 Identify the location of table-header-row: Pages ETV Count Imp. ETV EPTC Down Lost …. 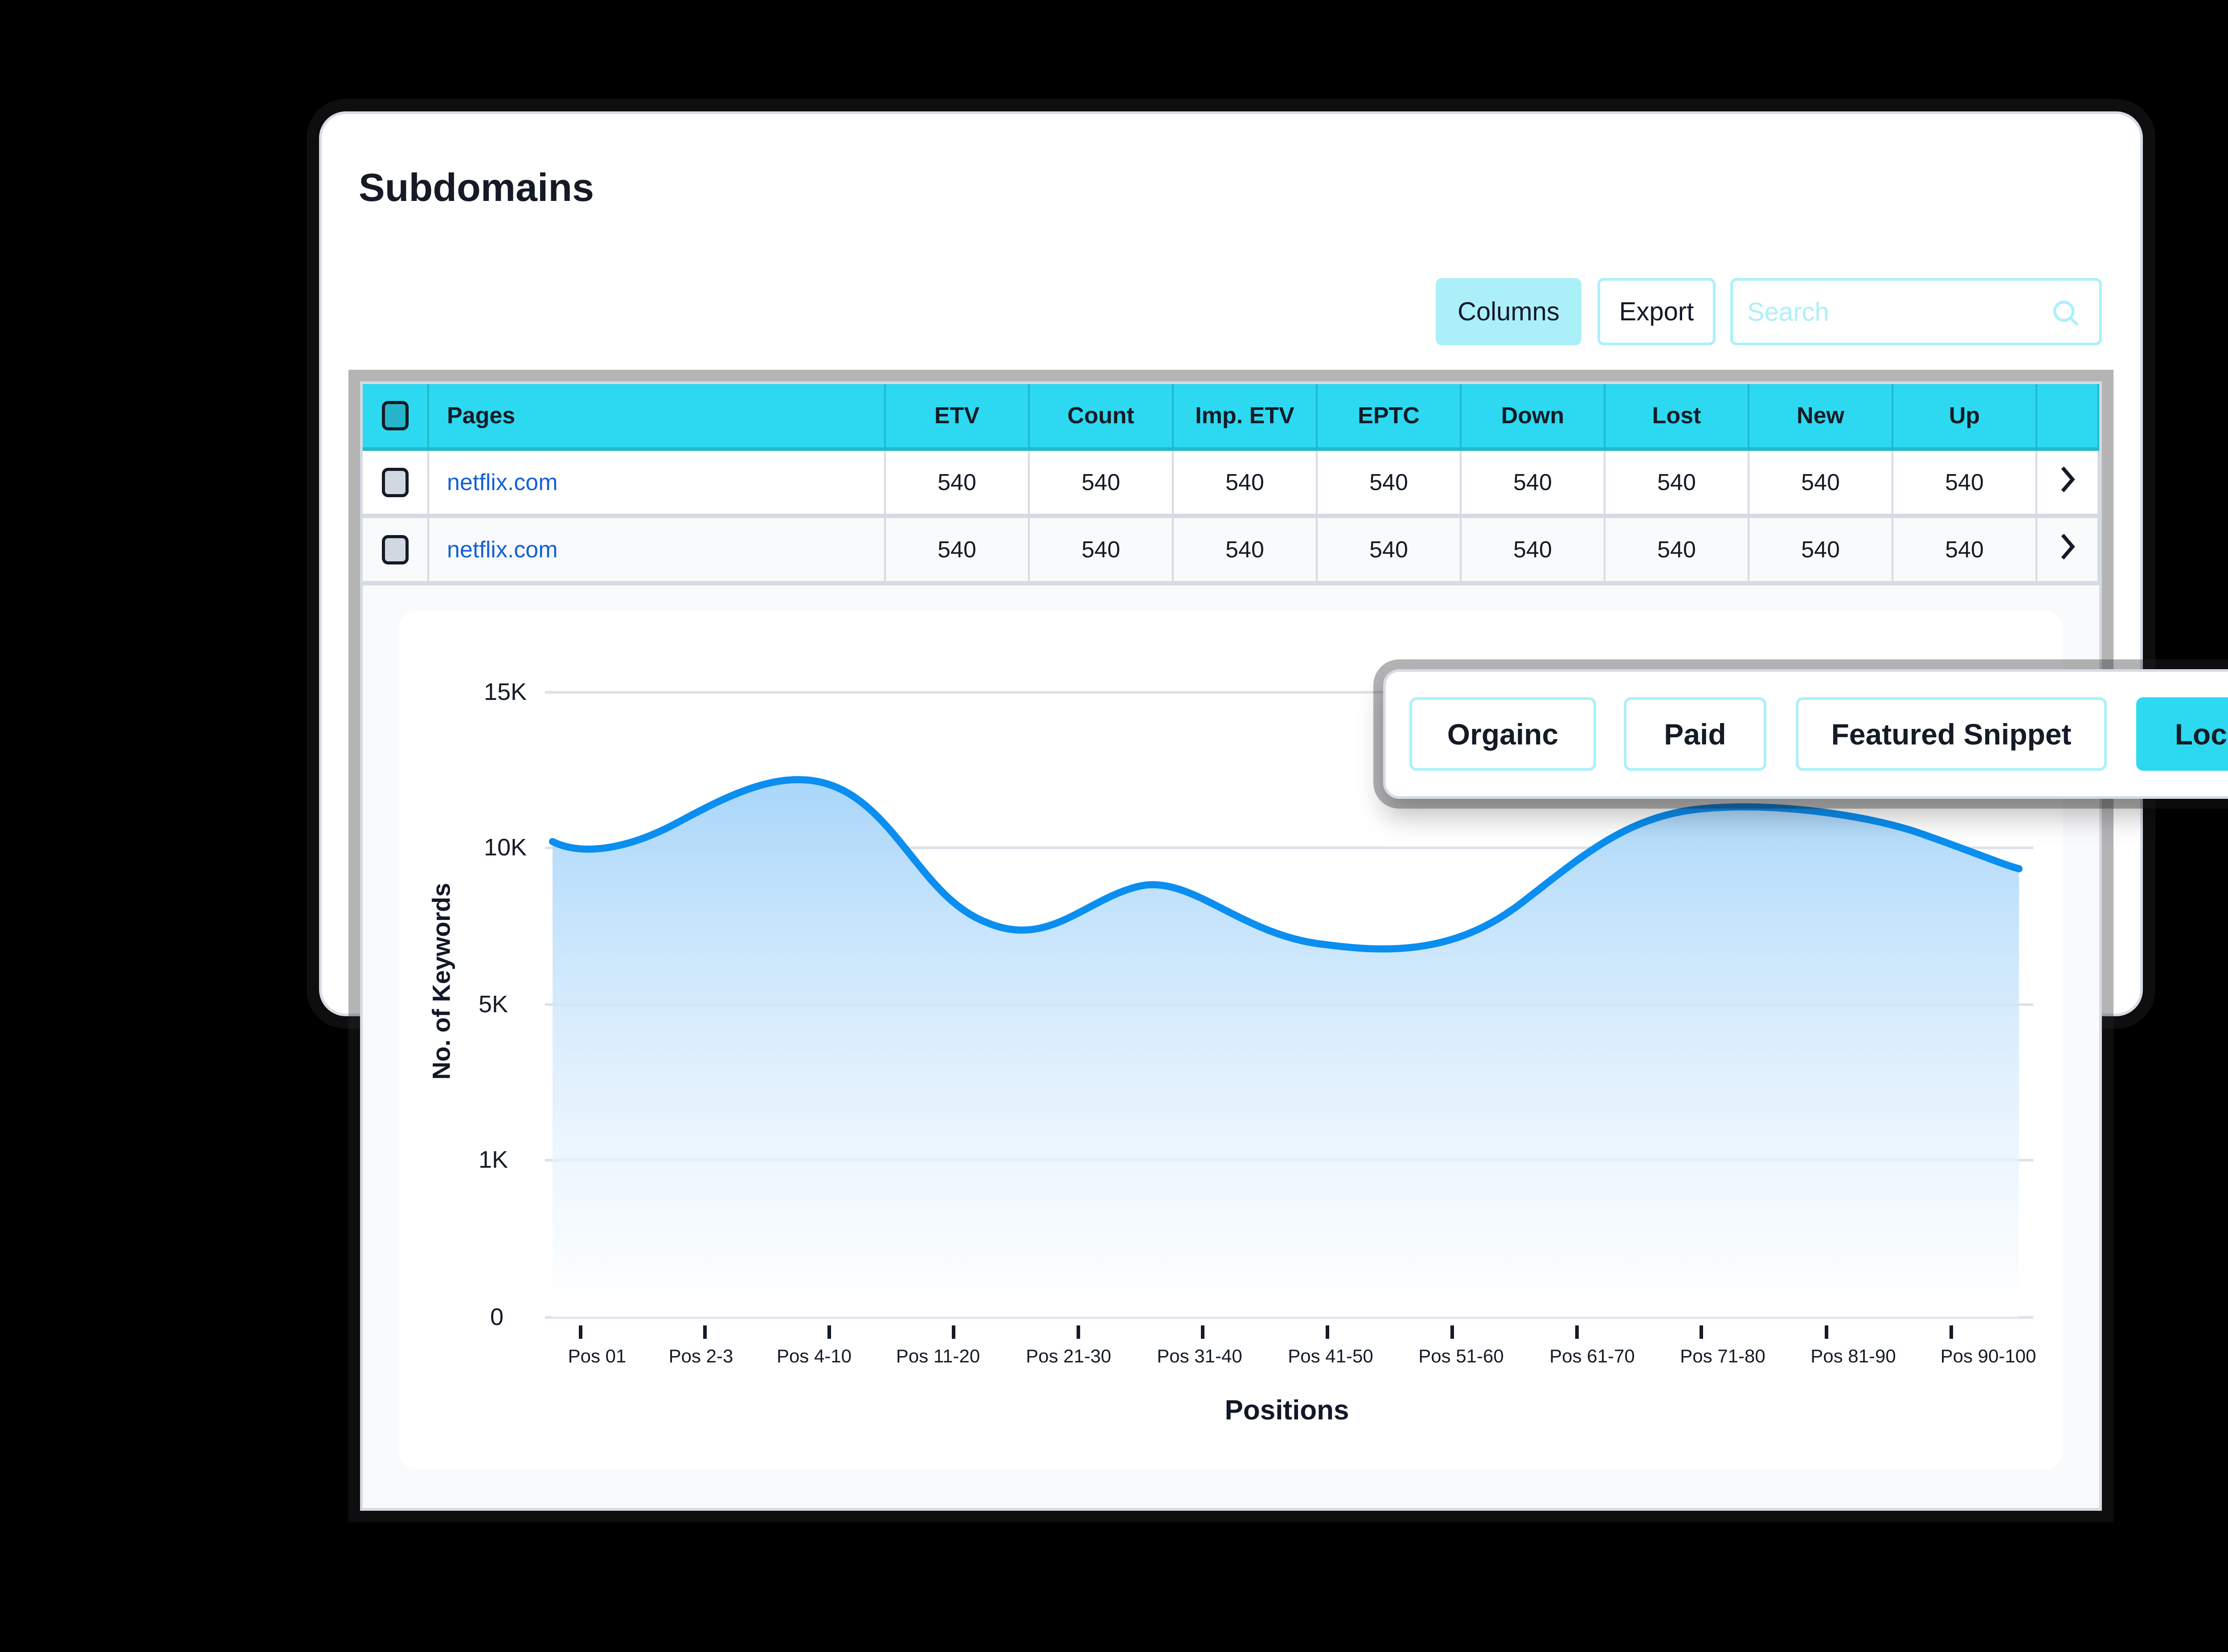
(1231, 417).